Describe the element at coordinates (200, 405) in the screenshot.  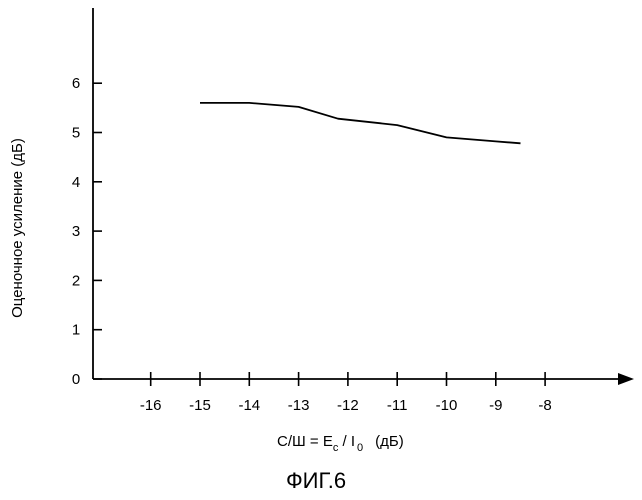
I see `x-tick-label: -15` at that location.